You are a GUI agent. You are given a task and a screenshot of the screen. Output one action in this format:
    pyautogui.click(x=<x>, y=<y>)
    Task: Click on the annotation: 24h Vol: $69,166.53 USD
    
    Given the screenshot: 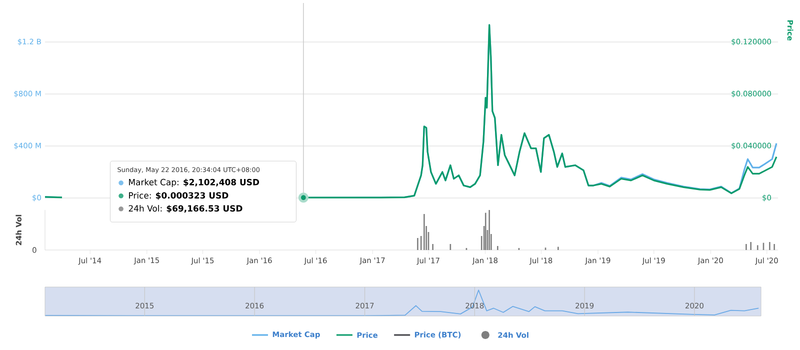 What is the action you would take?
    pyautogui.click(x=185, y=209)
    